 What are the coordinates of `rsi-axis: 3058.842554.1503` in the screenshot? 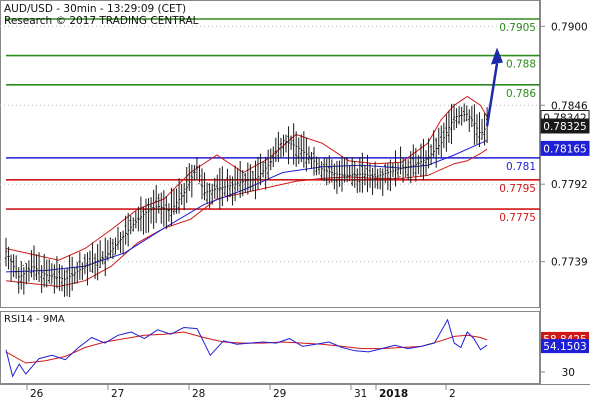 It's located at (564, 355).